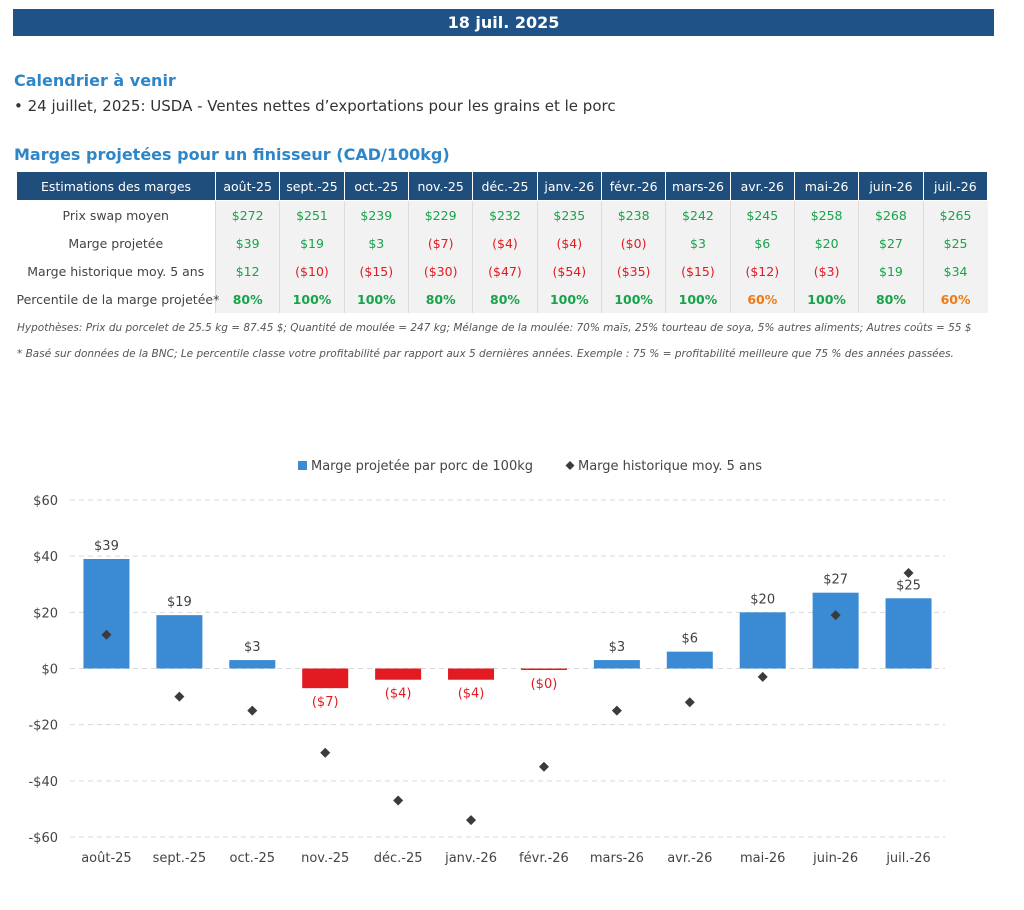  What do you see at coordinates (179, 602) in the screenshot?
I see `bar-data-label: $19` at bounding box center [179, 602].